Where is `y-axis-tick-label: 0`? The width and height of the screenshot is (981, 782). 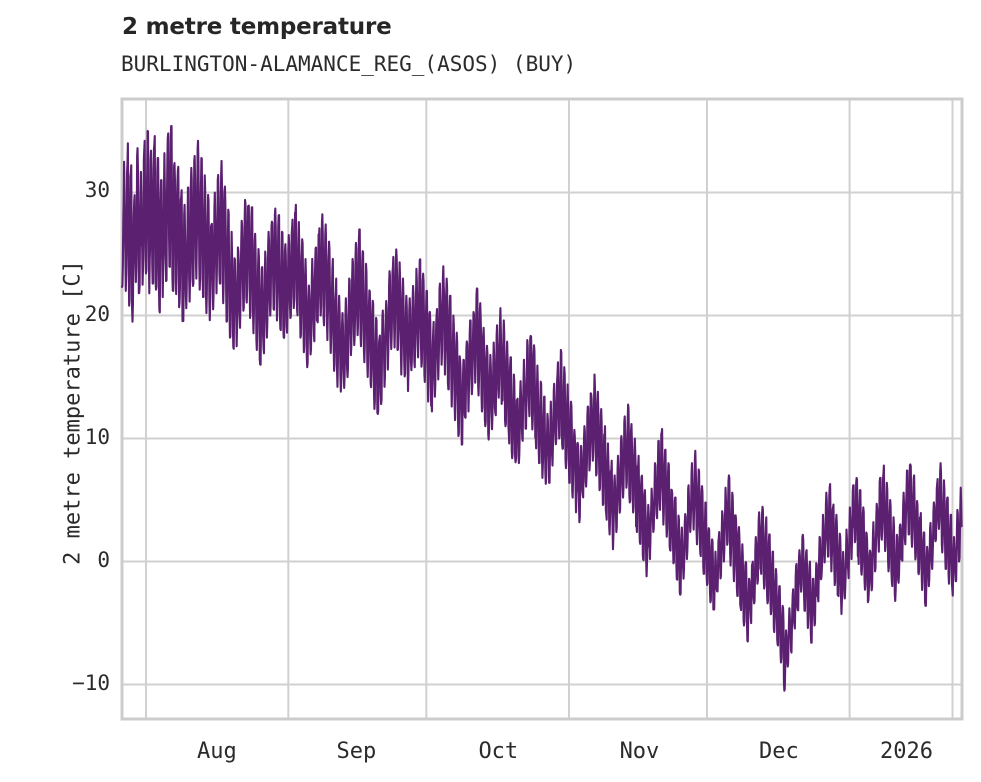
y-axis-tick-label: 0 is located at coordinates (103, 559).